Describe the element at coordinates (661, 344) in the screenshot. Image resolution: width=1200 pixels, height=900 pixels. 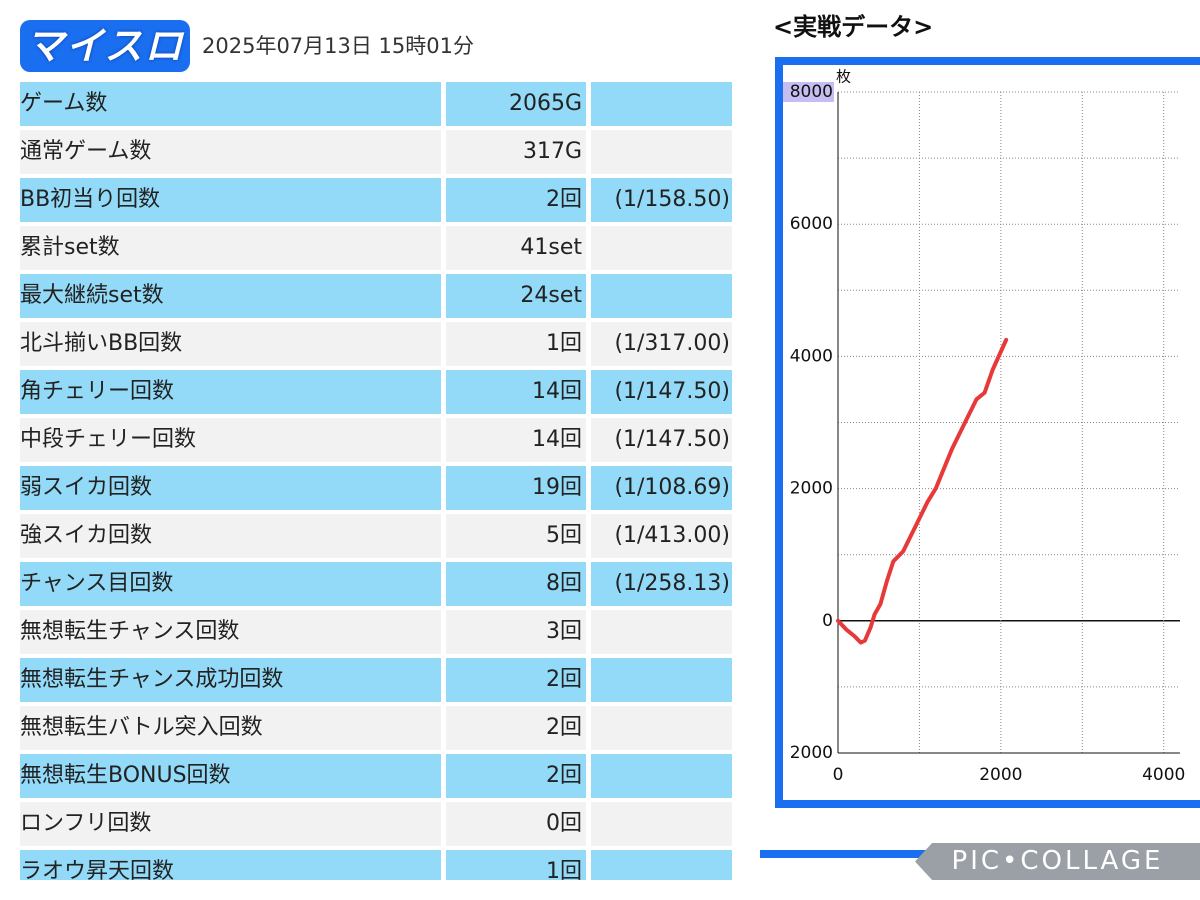
I see `row-ratio: (1/317.00)` at that location.